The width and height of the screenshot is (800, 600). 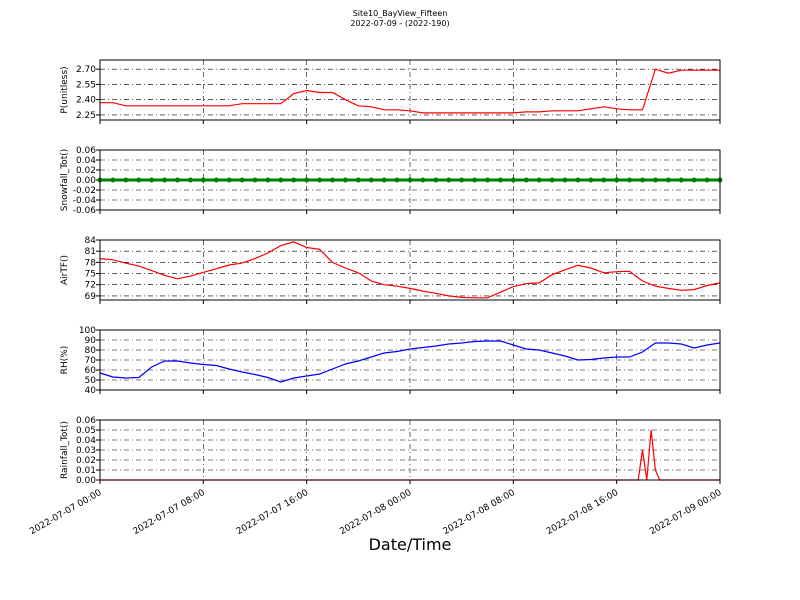 I want to click on y-tick-label: 69, so click(x=91, y=297).